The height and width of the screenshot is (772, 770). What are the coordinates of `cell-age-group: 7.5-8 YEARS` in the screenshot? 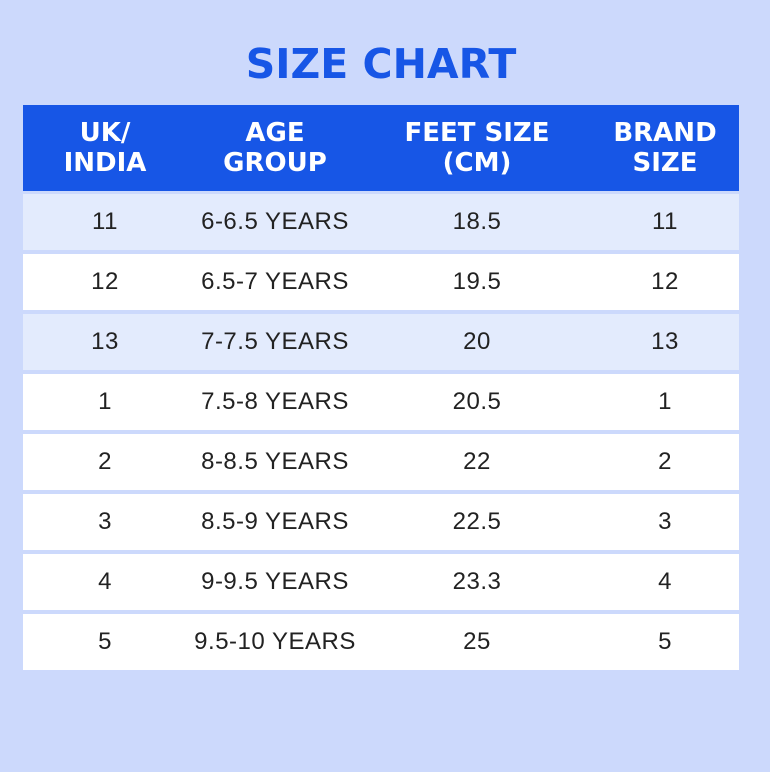 It's located at (275, 401).